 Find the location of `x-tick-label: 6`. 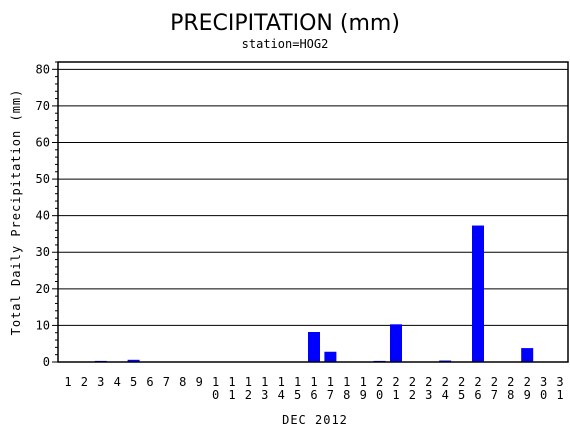

x-tick-label: 6 is located at coordinates (149, 382).